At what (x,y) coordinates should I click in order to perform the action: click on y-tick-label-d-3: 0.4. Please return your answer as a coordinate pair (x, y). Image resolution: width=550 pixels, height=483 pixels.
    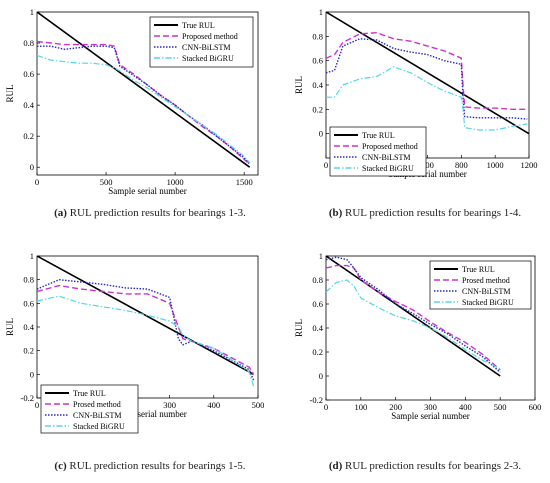
    Looking at the image, I should click on (317, 328).